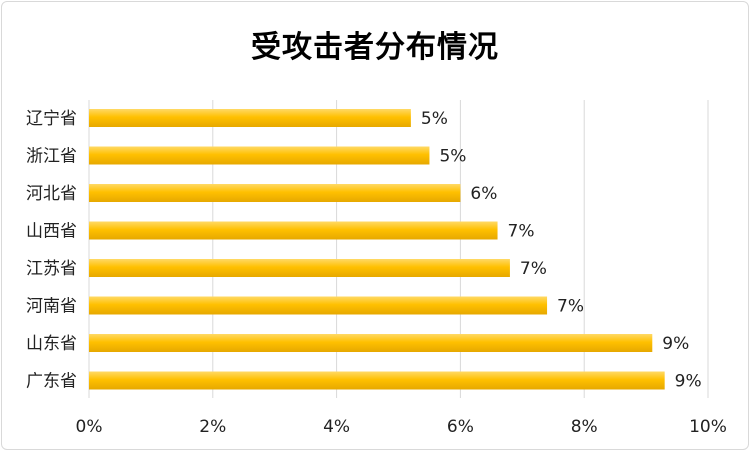 This screenshot has height=451, width=750. I want to click on data-label: 6%, so click(483, 194).